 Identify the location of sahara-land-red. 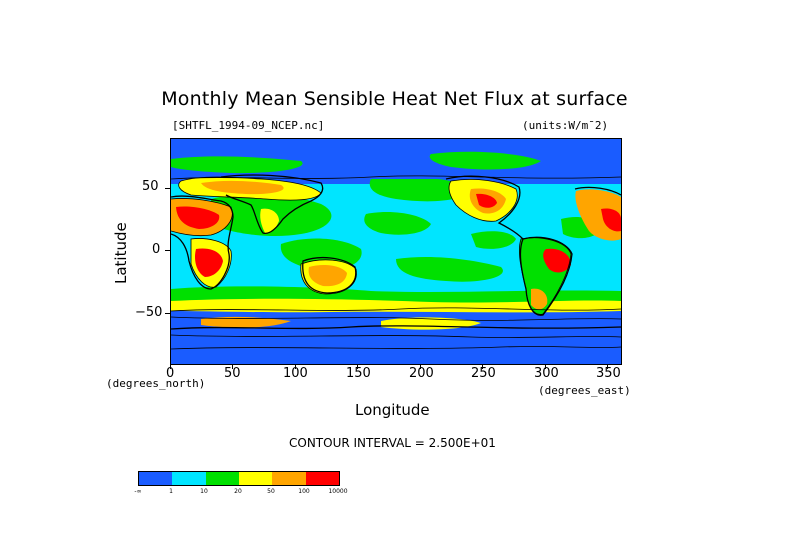
(198, 217).